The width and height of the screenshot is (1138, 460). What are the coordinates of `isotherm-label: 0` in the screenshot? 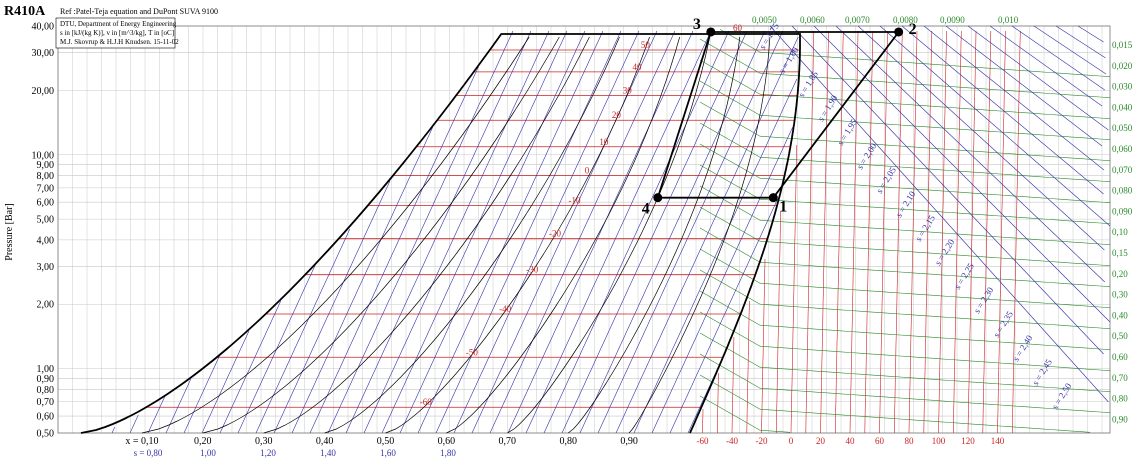 It's located at (587, 170).